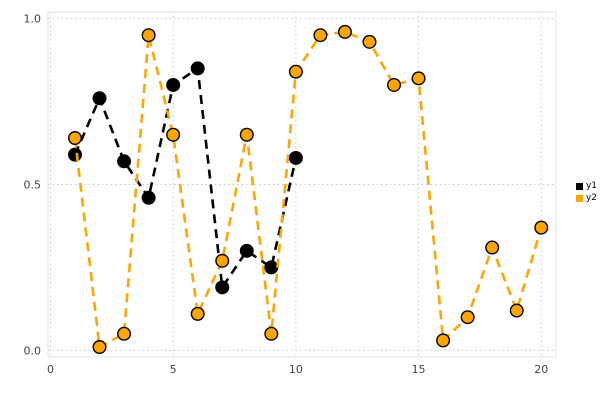 Image resolution: width=600 pixels, height=400 pixels. Describe the element at coordinates (591, 198) in the screenshot. I see `legend-label-y2: y2` at that location.